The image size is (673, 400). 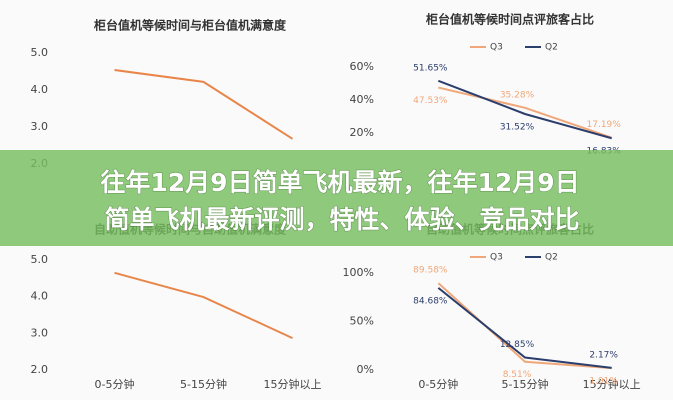 I want to click on data-label: 35.28%, so click(x=517, y=95).